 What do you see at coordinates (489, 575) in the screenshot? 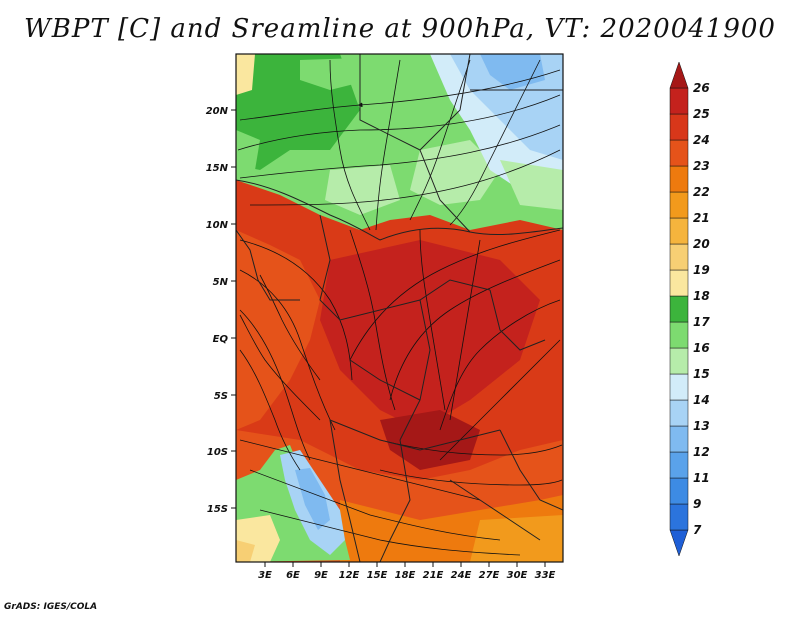
I see `lon-label-27e: 27E` at bounding box center [489, 575].